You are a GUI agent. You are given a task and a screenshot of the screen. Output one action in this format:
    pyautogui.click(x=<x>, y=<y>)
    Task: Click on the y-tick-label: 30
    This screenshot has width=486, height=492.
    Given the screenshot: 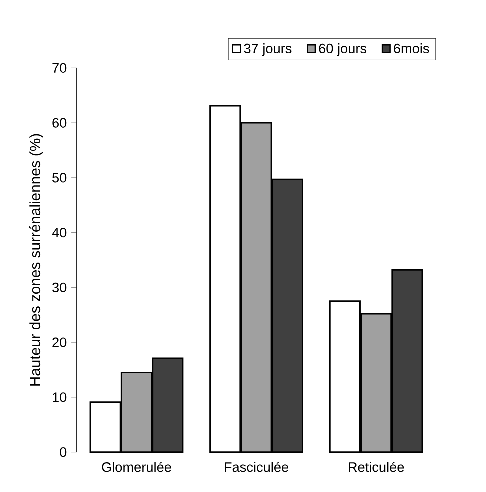 What is the action you would take?
    pyautogui.click(x=59, y=287)
    